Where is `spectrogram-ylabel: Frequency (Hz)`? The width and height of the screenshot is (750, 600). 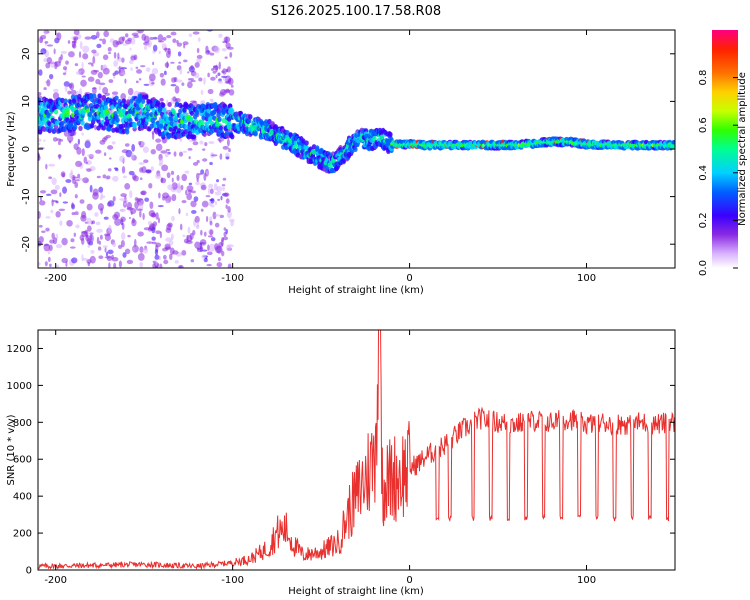 spectrogram-ylabel: Frequency (Hz) is located at coordinates (11, 149).